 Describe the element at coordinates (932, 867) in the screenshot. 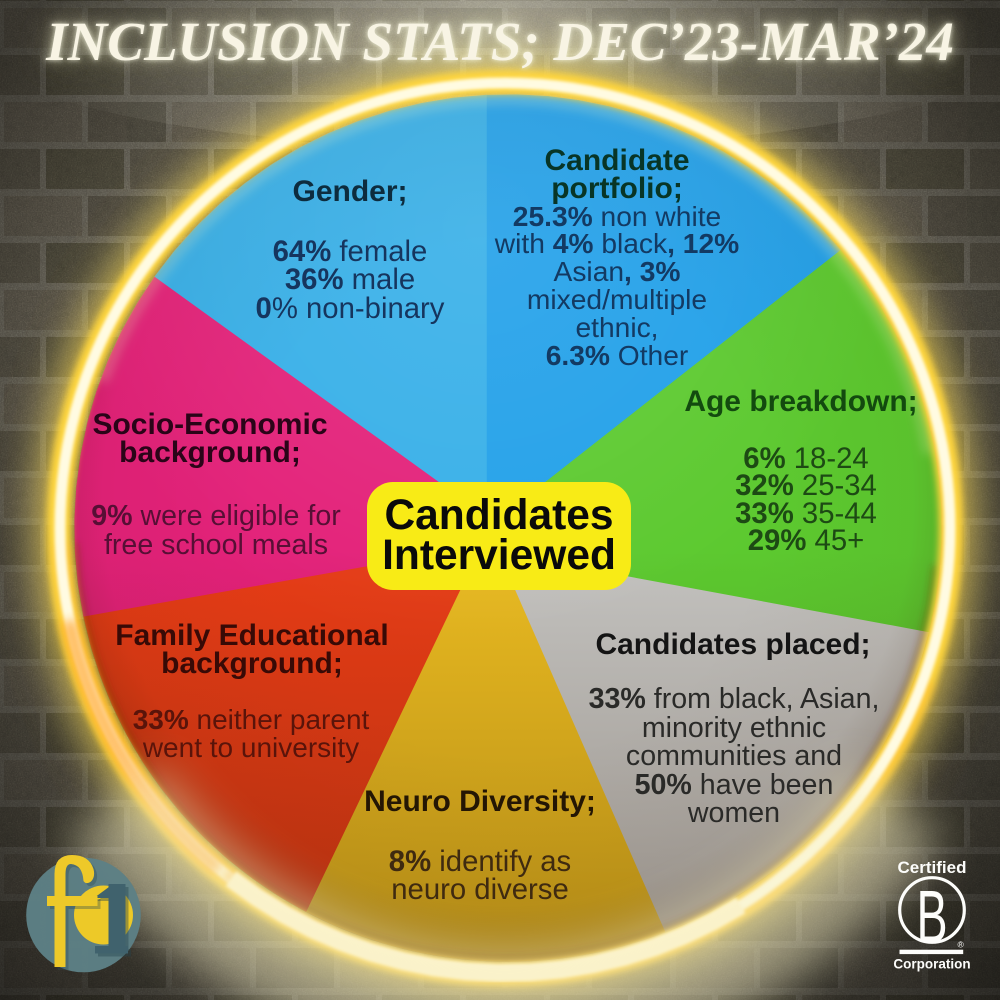

I see `svg-text: Certified` at that location.